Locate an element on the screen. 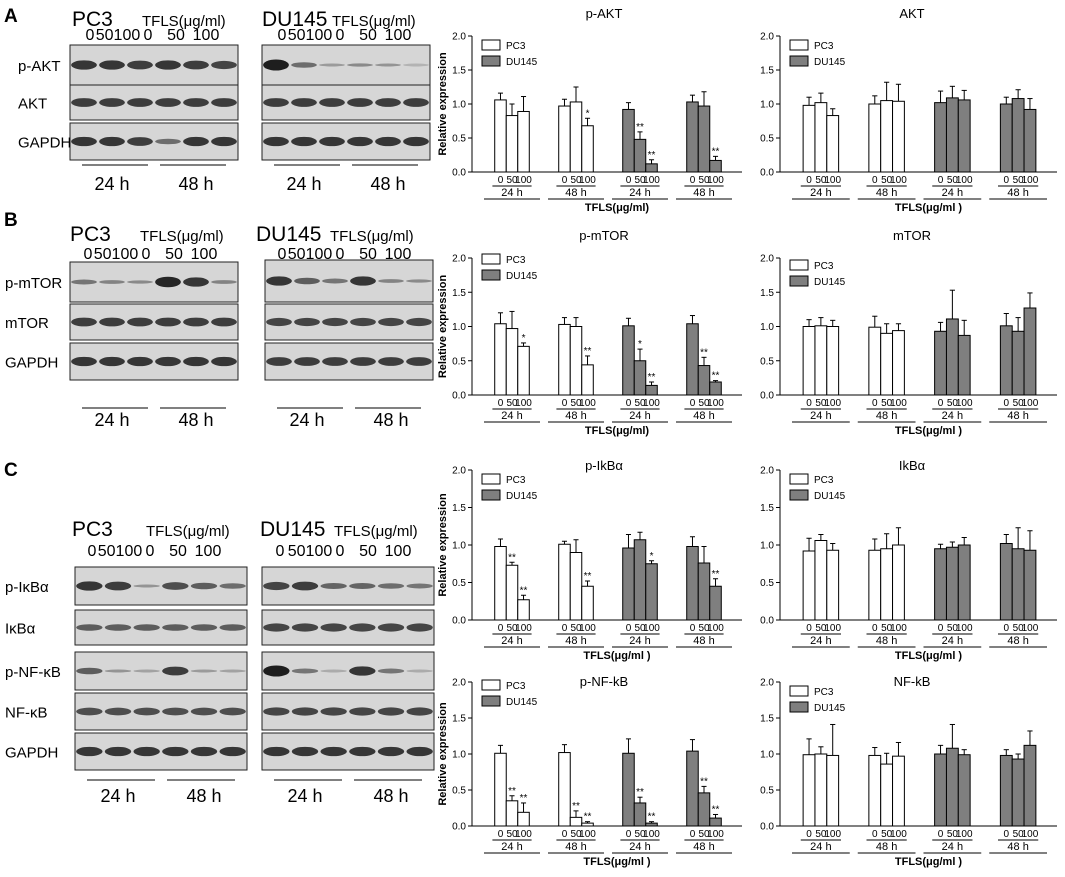 The width and height of the screenshot is (1065, 877). dose-label: 50 is located at coordinates (368, 35).